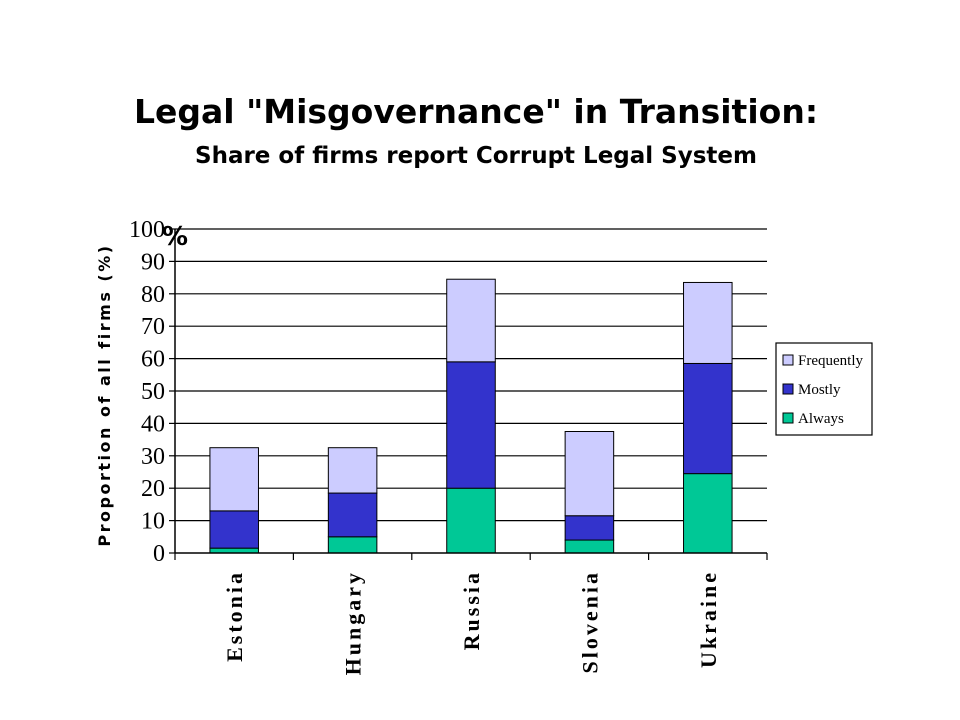 The image size is (960, 720). Describe the element at coordinates (153, 489) in the screenshot. I see `y-tick-label: 20` at that location.